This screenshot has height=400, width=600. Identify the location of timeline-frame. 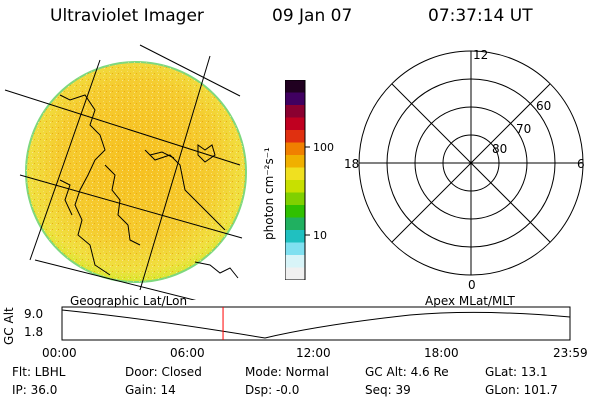
(316, 323).